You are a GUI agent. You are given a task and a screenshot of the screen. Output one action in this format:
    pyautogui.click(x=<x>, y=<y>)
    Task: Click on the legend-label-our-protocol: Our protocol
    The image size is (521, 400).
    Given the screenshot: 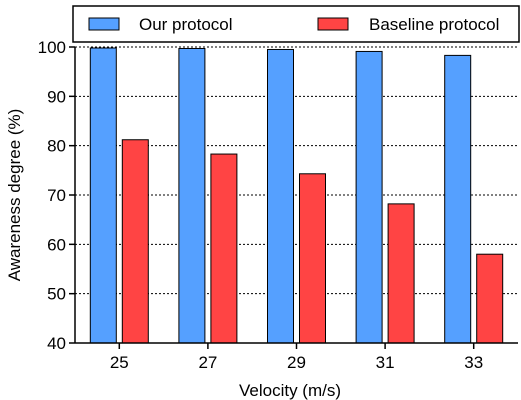 What is the action you would take?
    pyautogui.click(x=186, y=24)
    